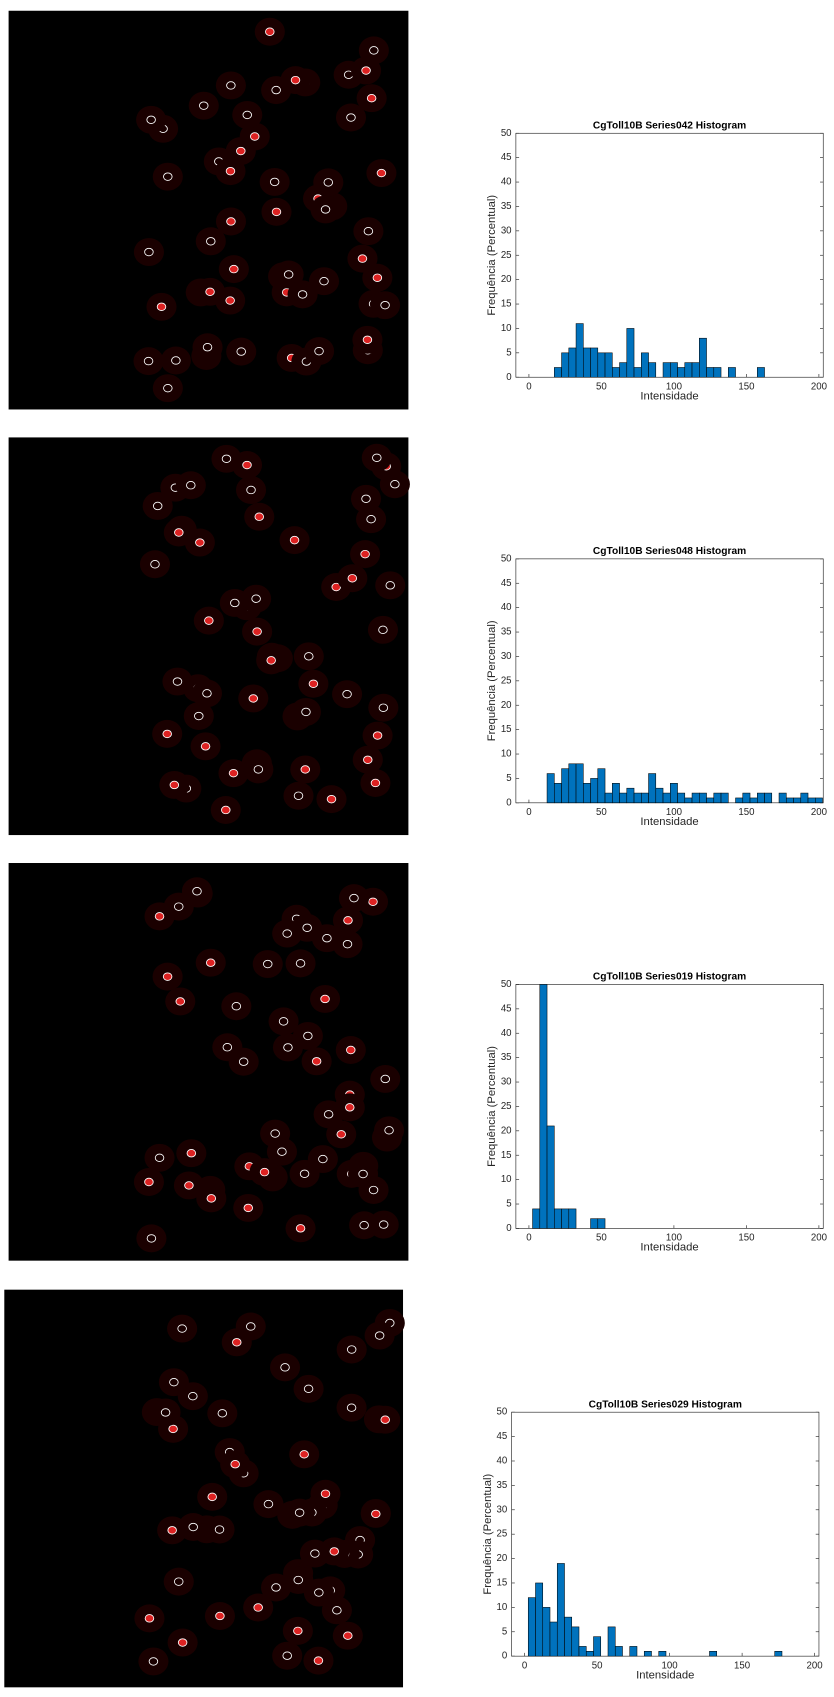  I want to click on y-tick-label: 35, so click(506, 206).